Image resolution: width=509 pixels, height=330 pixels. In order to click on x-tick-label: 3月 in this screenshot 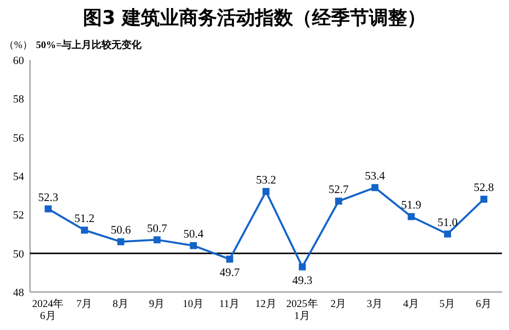, I will do `click(375, 304)`.